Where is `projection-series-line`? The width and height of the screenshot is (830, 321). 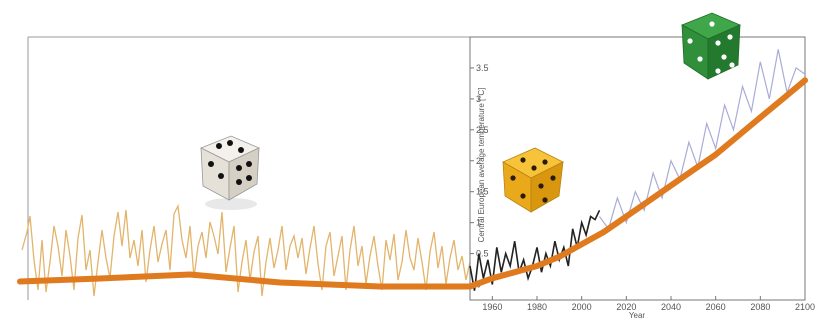
projection-series-line is located at coordinates (702, 140).